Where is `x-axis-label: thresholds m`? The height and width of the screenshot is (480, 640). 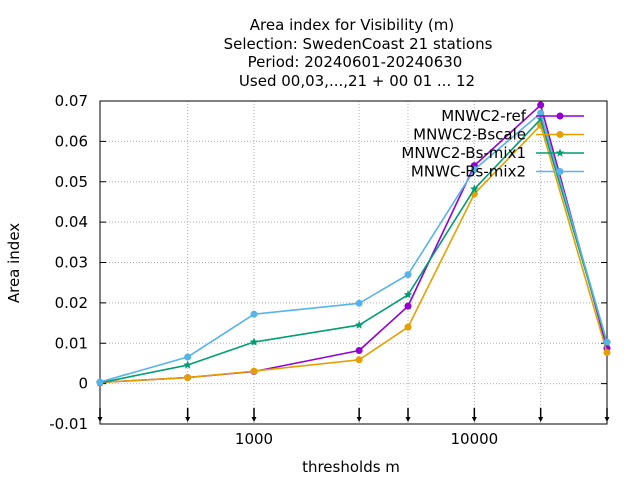
x-axis-label: thresholds m is located at coordinates (351, 467).